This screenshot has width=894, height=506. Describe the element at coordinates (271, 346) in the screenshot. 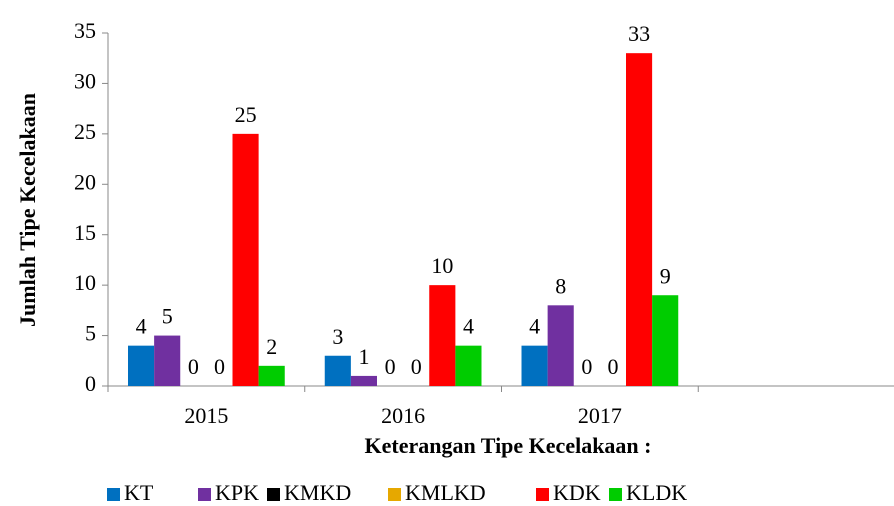

I see `data-label: 2` at that location.